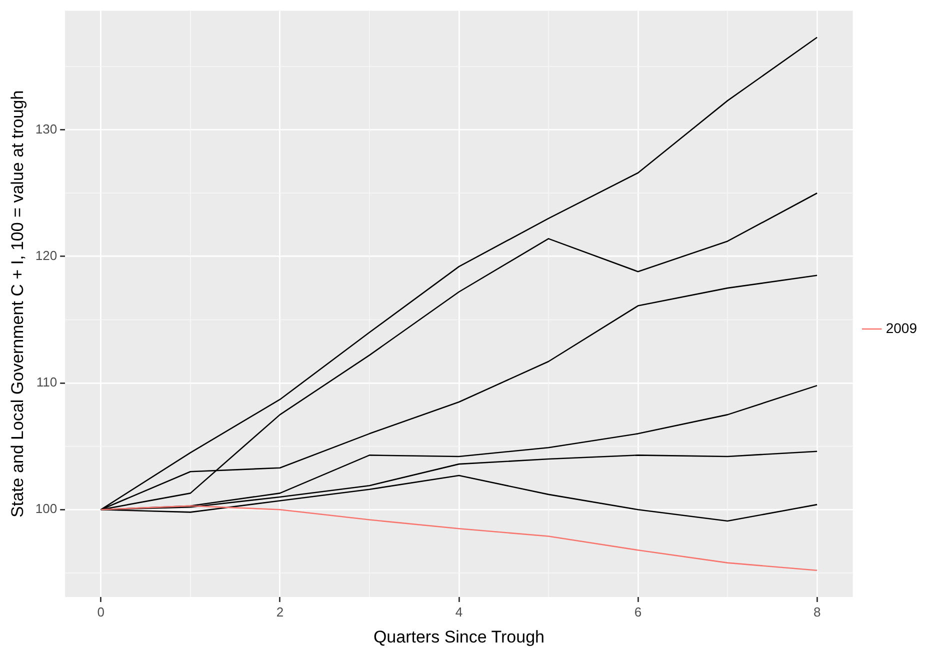 The image size is (933, 656). I want to click on y-tick-label: 100, so click(46, 508).